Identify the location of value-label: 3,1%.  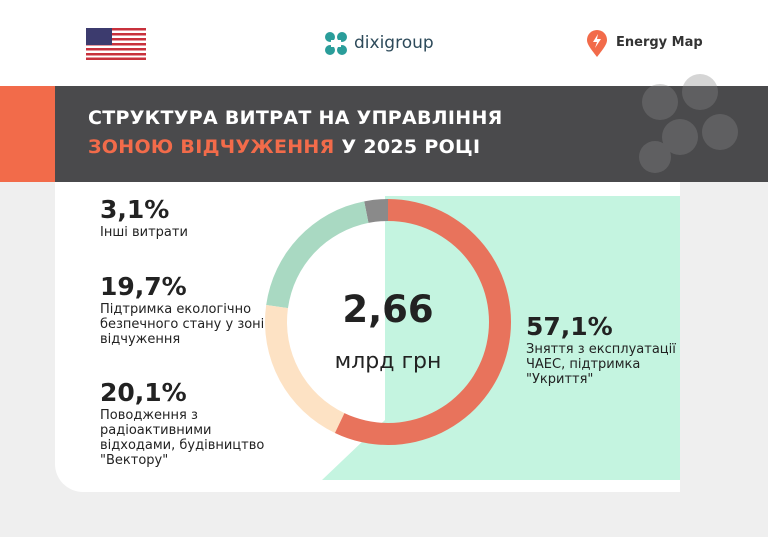
(135, 209).